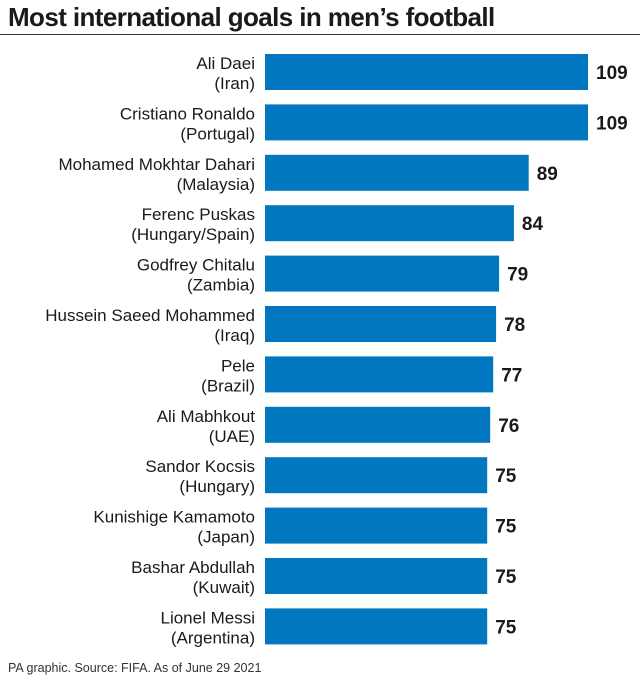  What do you see at coordinates (221, 285) in the screenshot?
I see `category-country-label: (Zambia)` at bounding box center [221, 285].